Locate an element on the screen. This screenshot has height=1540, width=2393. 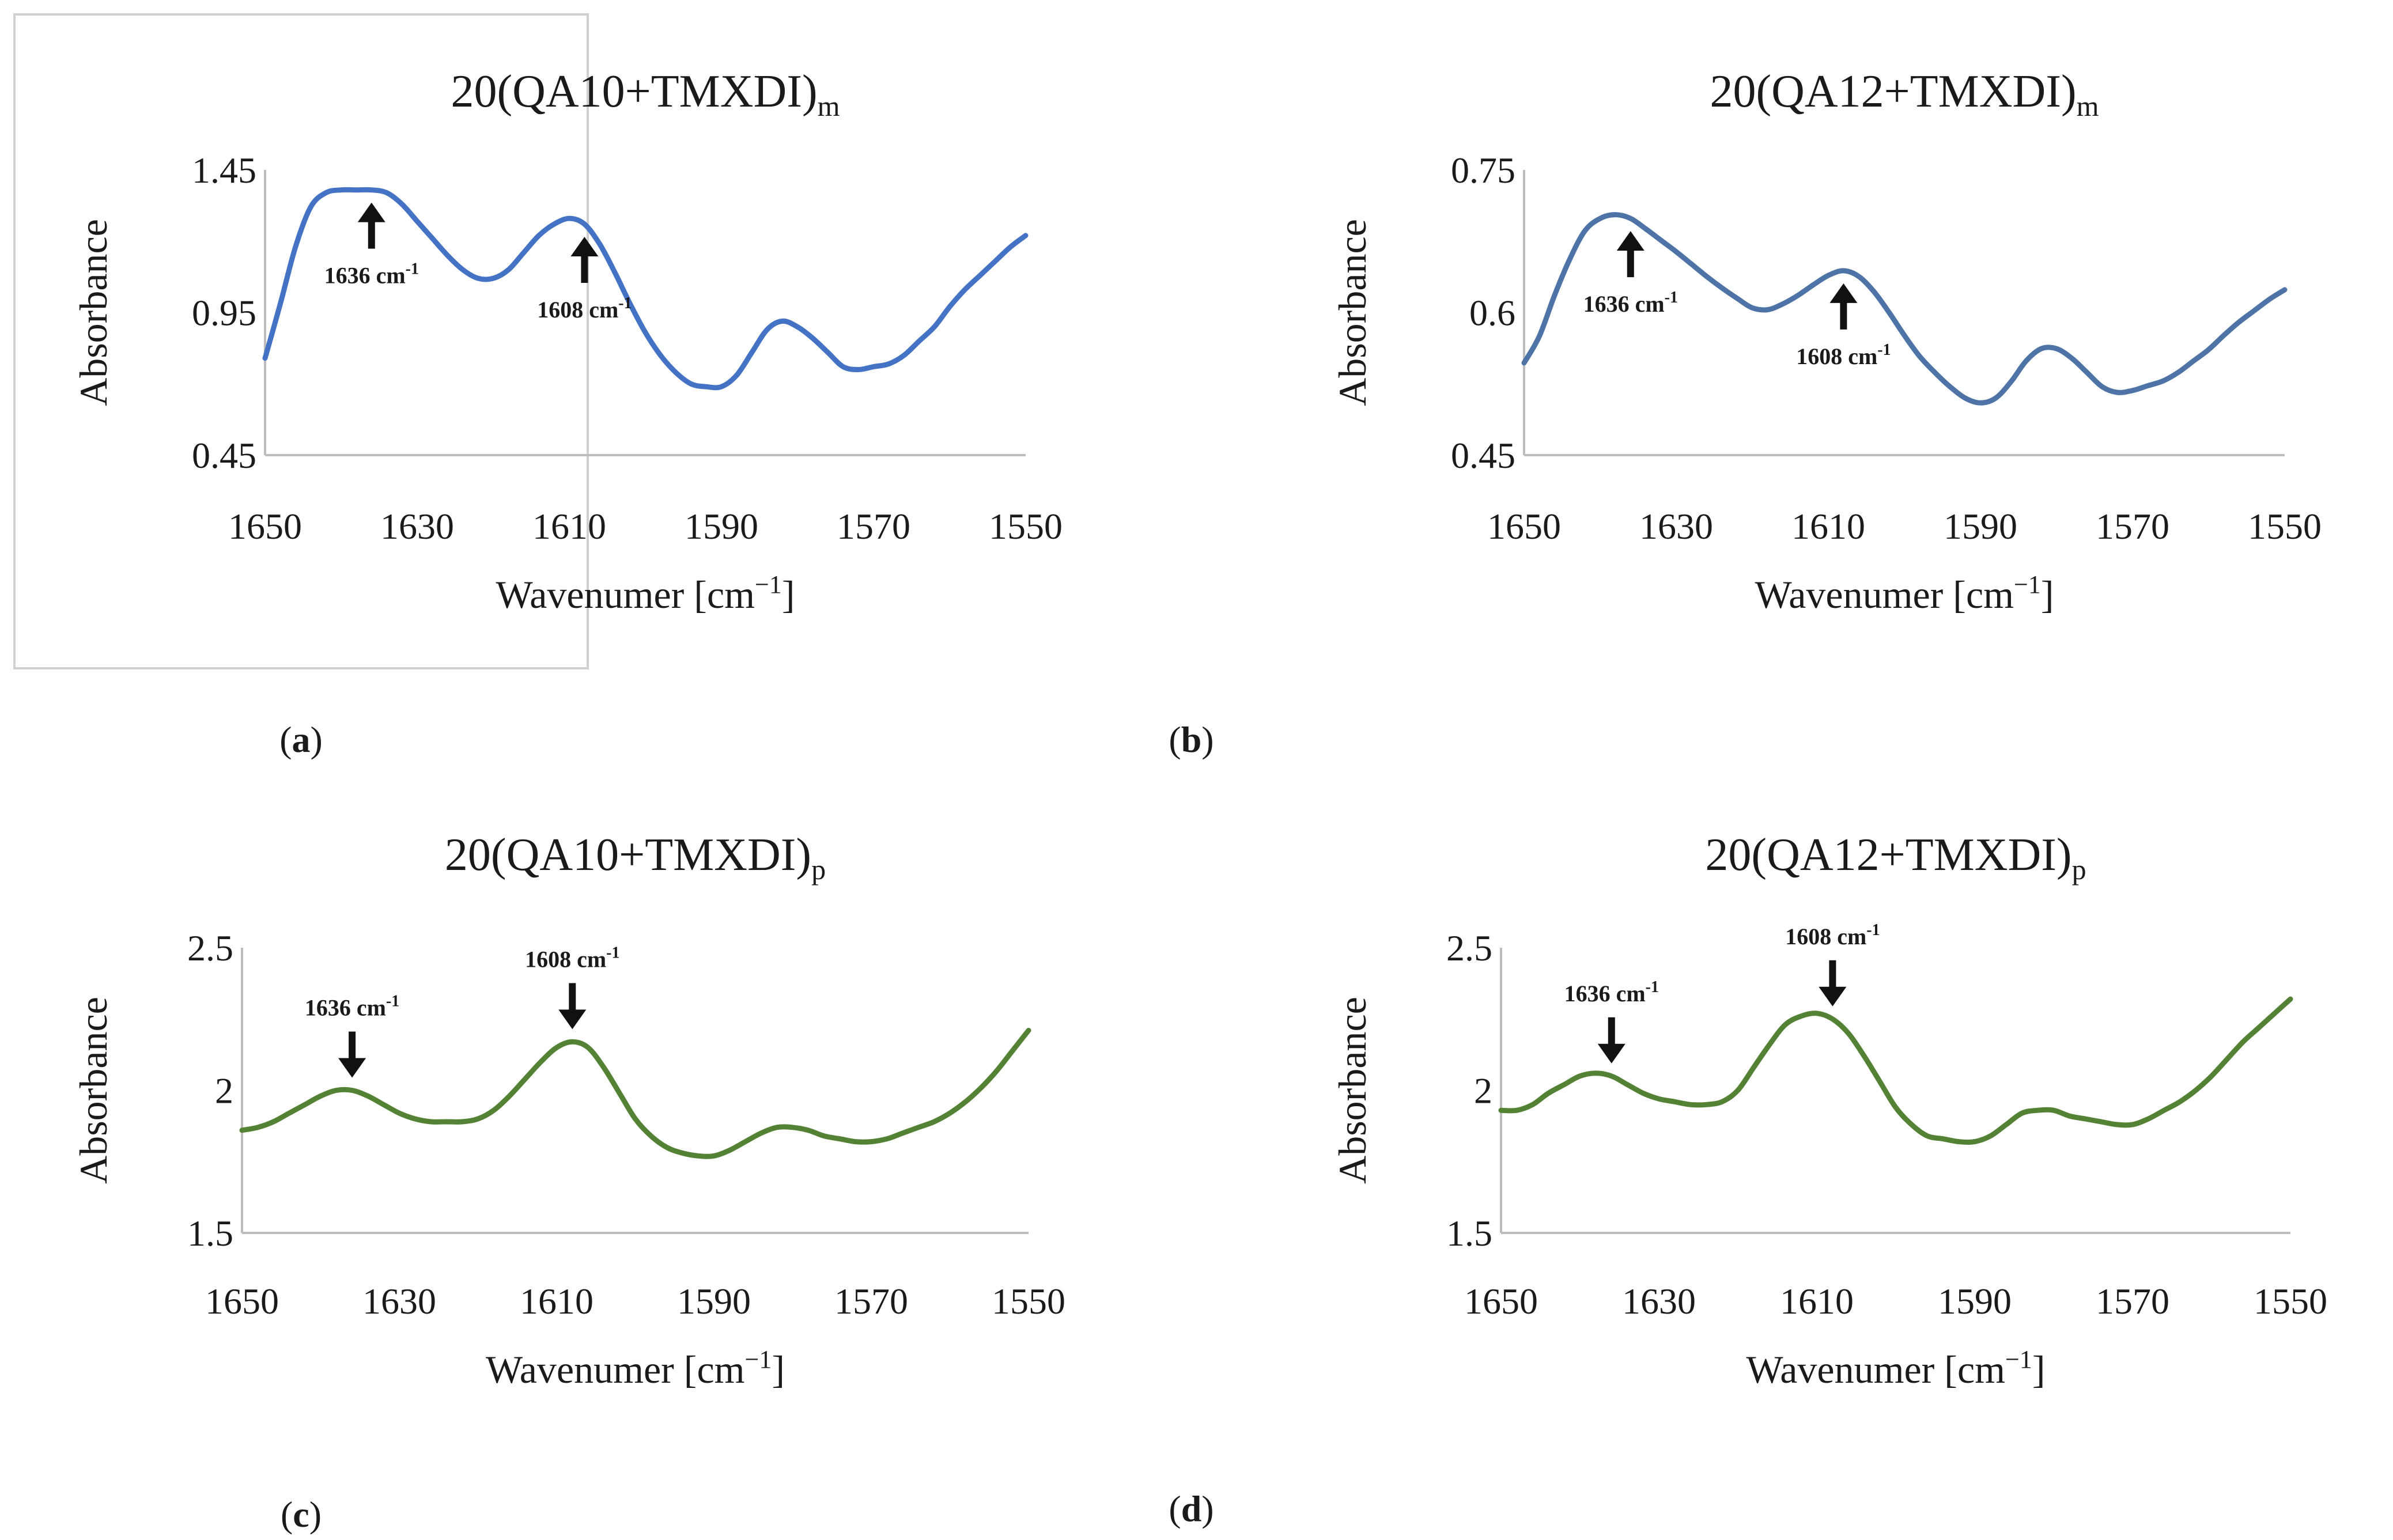
chart-title-main: 20(QA10+TMXDI) is located at coordinates (628, 855).